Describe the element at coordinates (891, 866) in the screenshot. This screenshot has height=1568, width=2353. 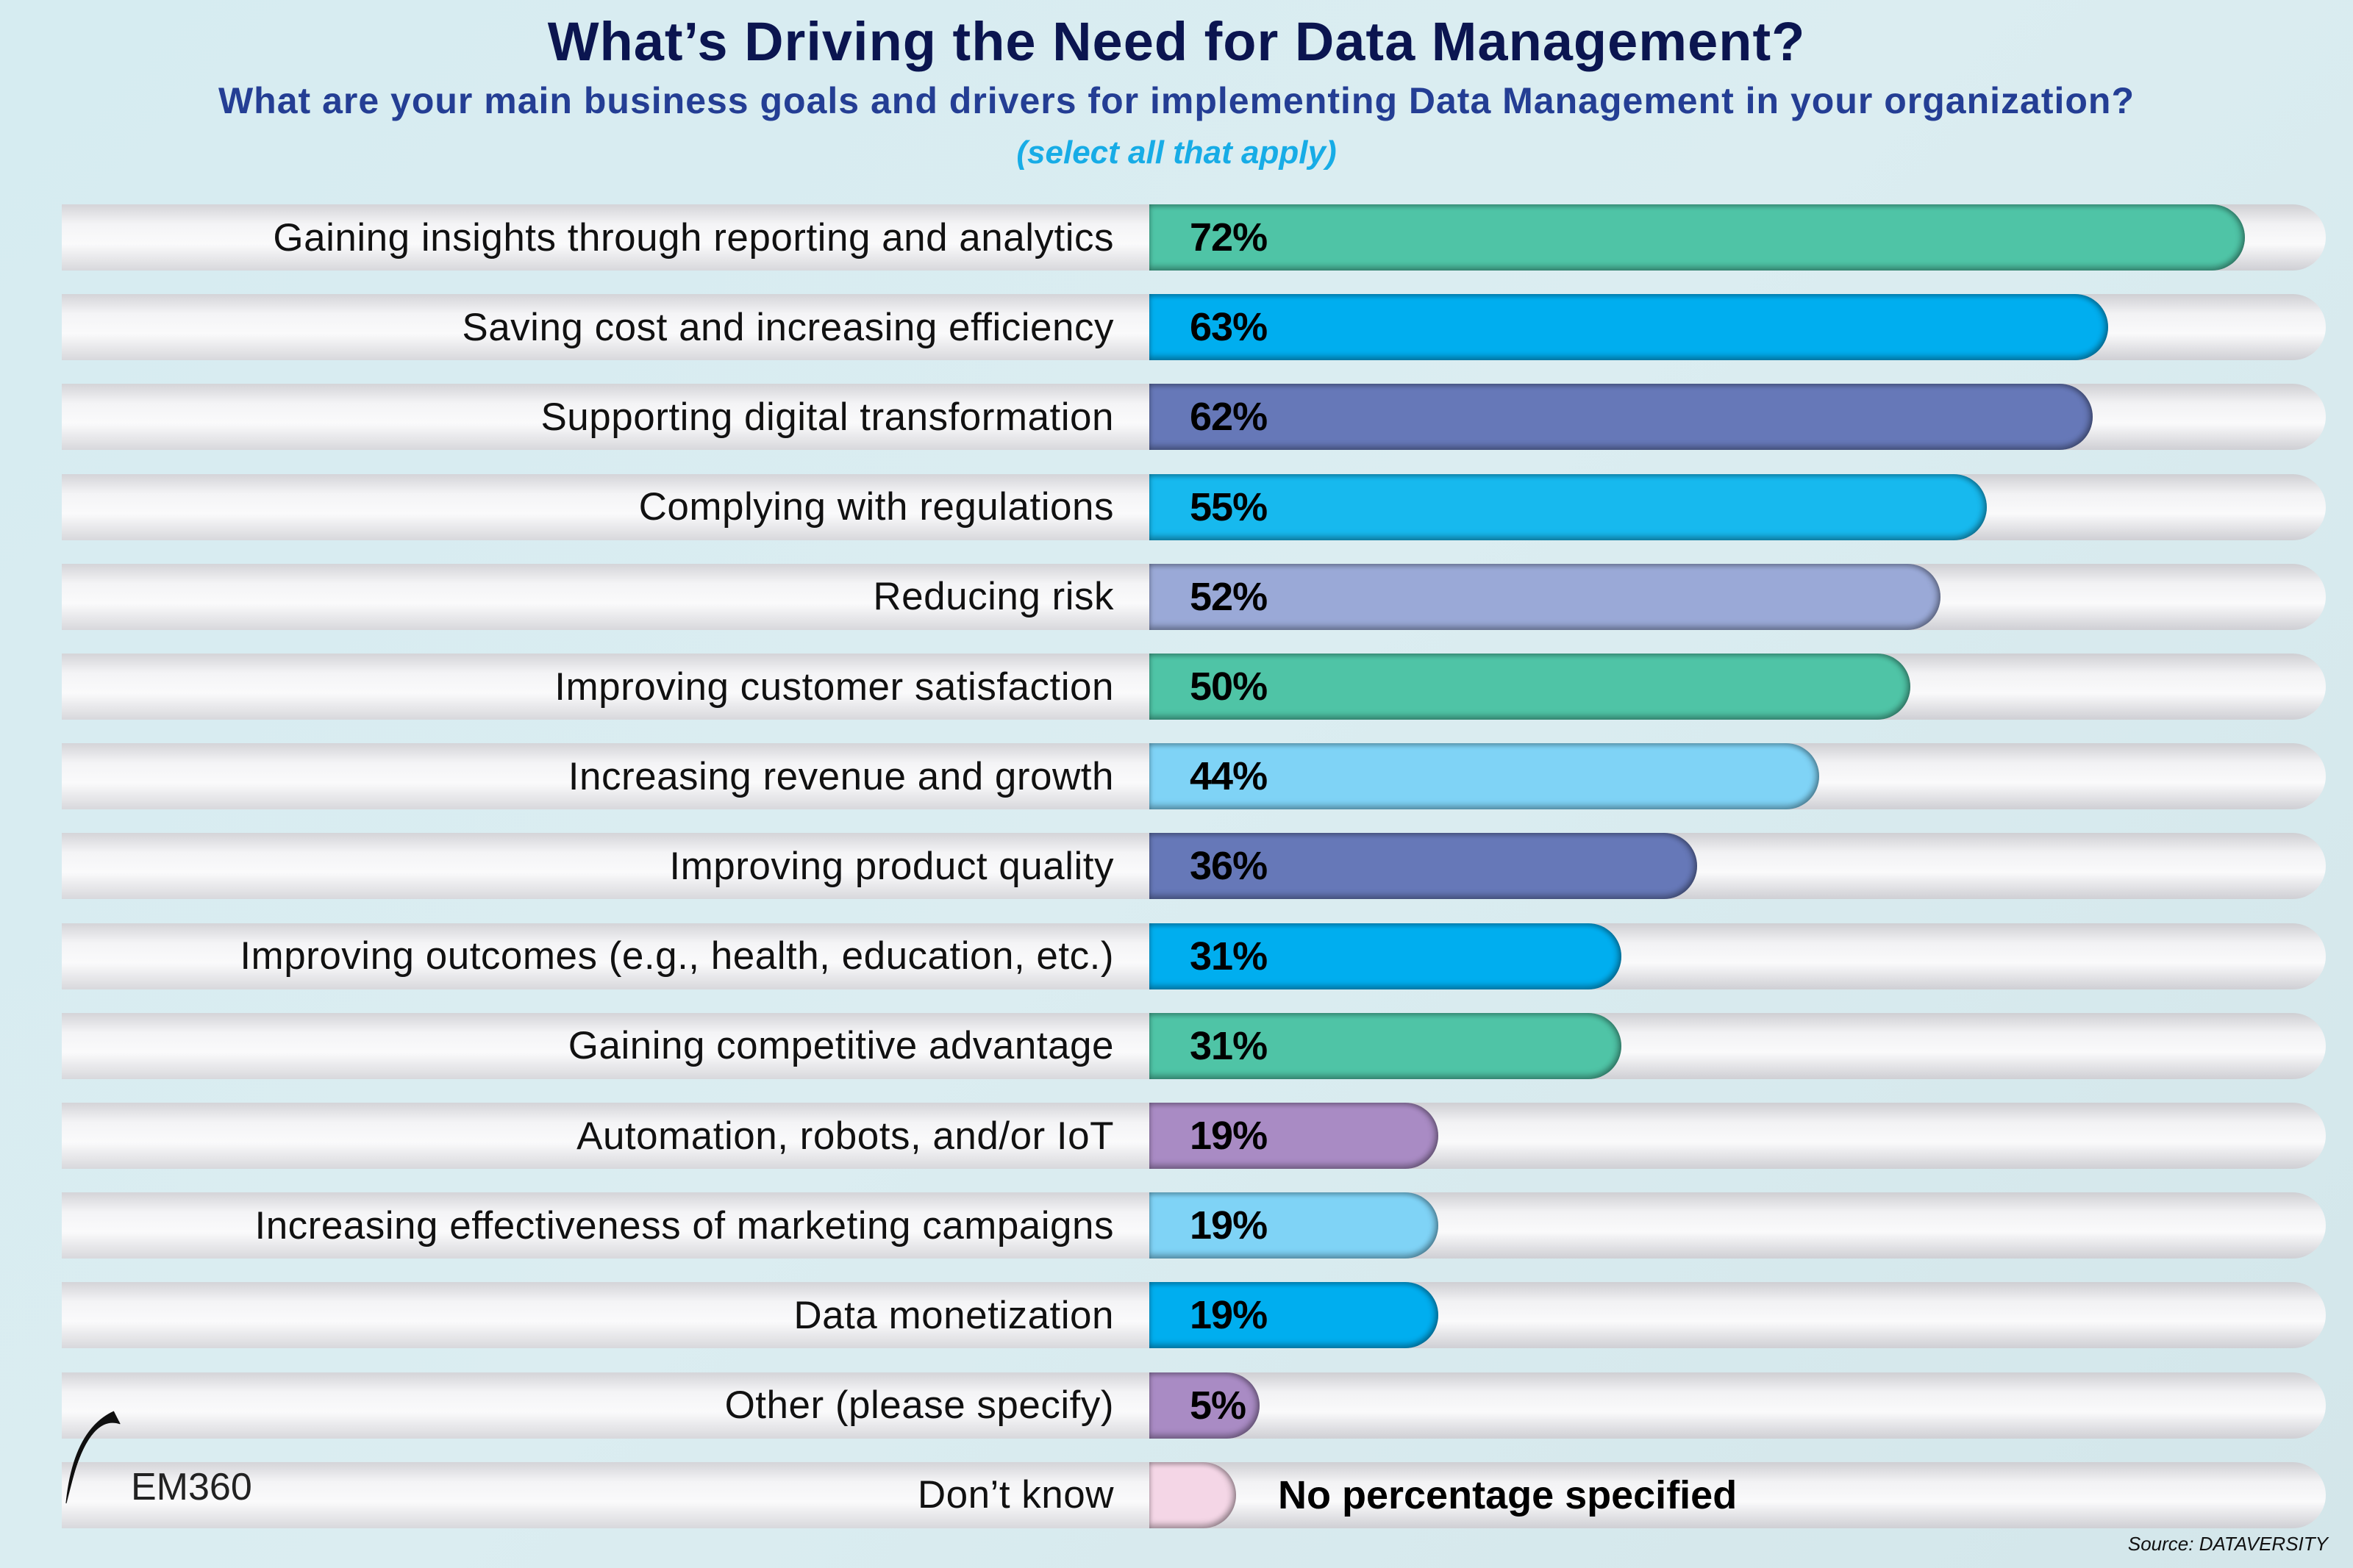
I see `category-label: Improving product quality` at that location.